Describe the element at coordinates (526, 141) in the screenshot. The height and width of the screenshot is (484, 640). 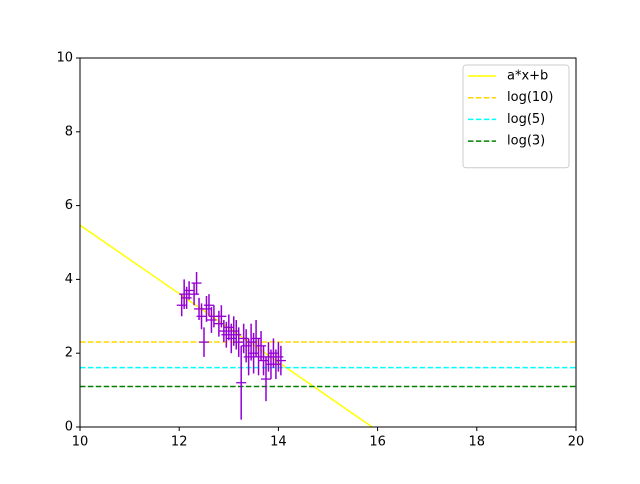
I see `legend-label: log(3)` at that location.